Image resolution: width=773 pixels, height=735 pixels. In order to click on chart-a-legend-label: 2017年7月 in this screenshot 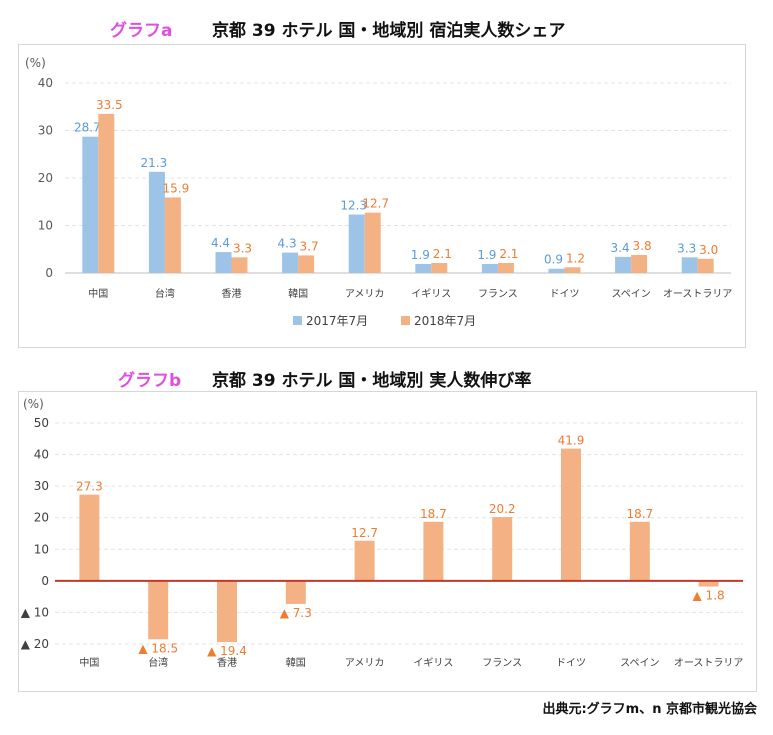, I will do `click(337, 321)`.